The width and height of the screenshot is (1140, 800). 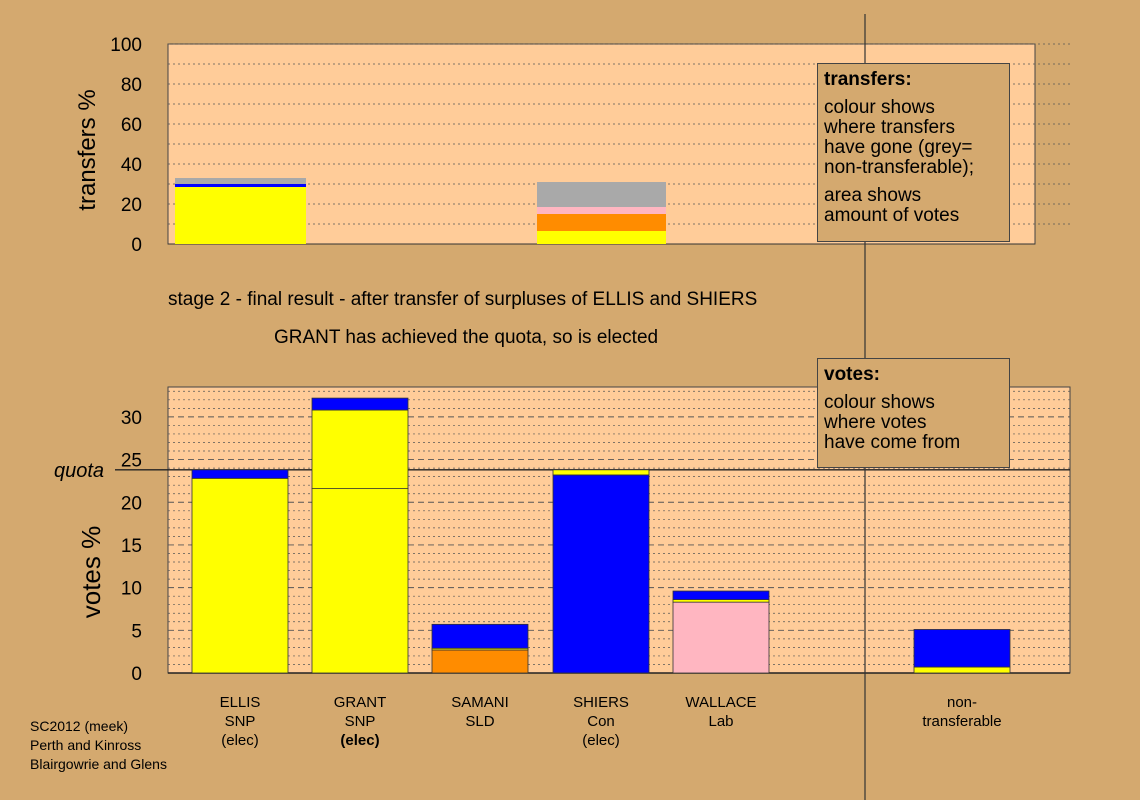 What do you see at coordinates (873, 195) in the screenshot?
I see `transfers-legend-line: area shows` at bounding box center [873, 195].